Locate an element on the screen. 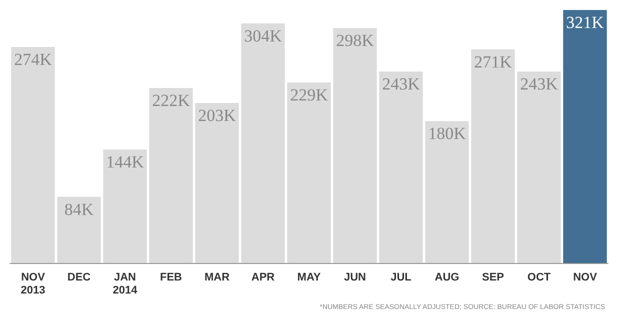 Image resolution: width=620 pixels, height=321 pixels. data-label: 304K is located at coordinates (263, 36).